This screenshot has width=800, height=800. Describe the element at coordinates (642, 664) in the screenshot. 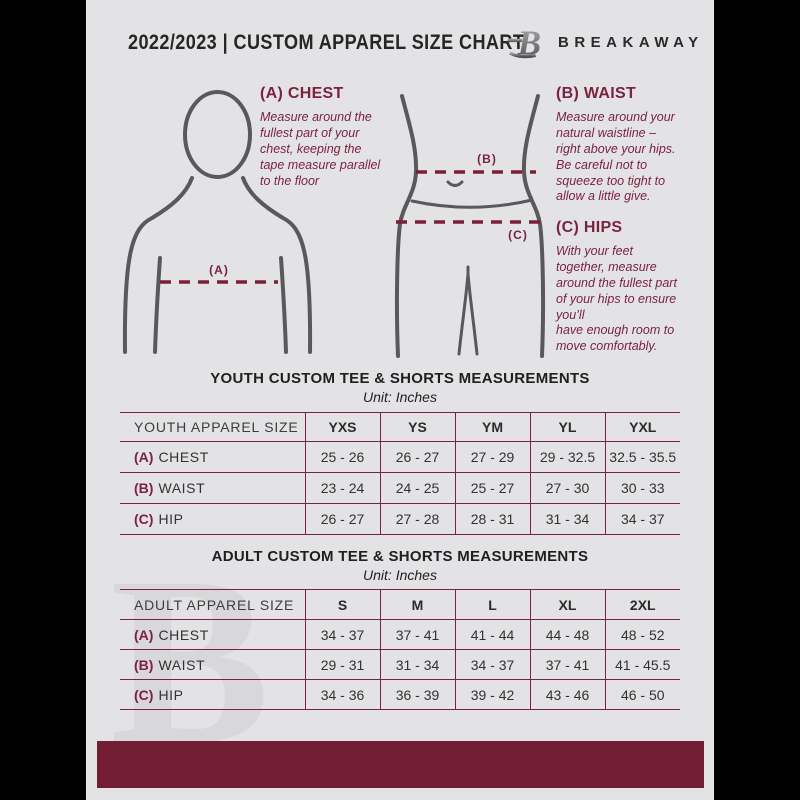

I see `cell-value: 41 - 45.5` at that location.